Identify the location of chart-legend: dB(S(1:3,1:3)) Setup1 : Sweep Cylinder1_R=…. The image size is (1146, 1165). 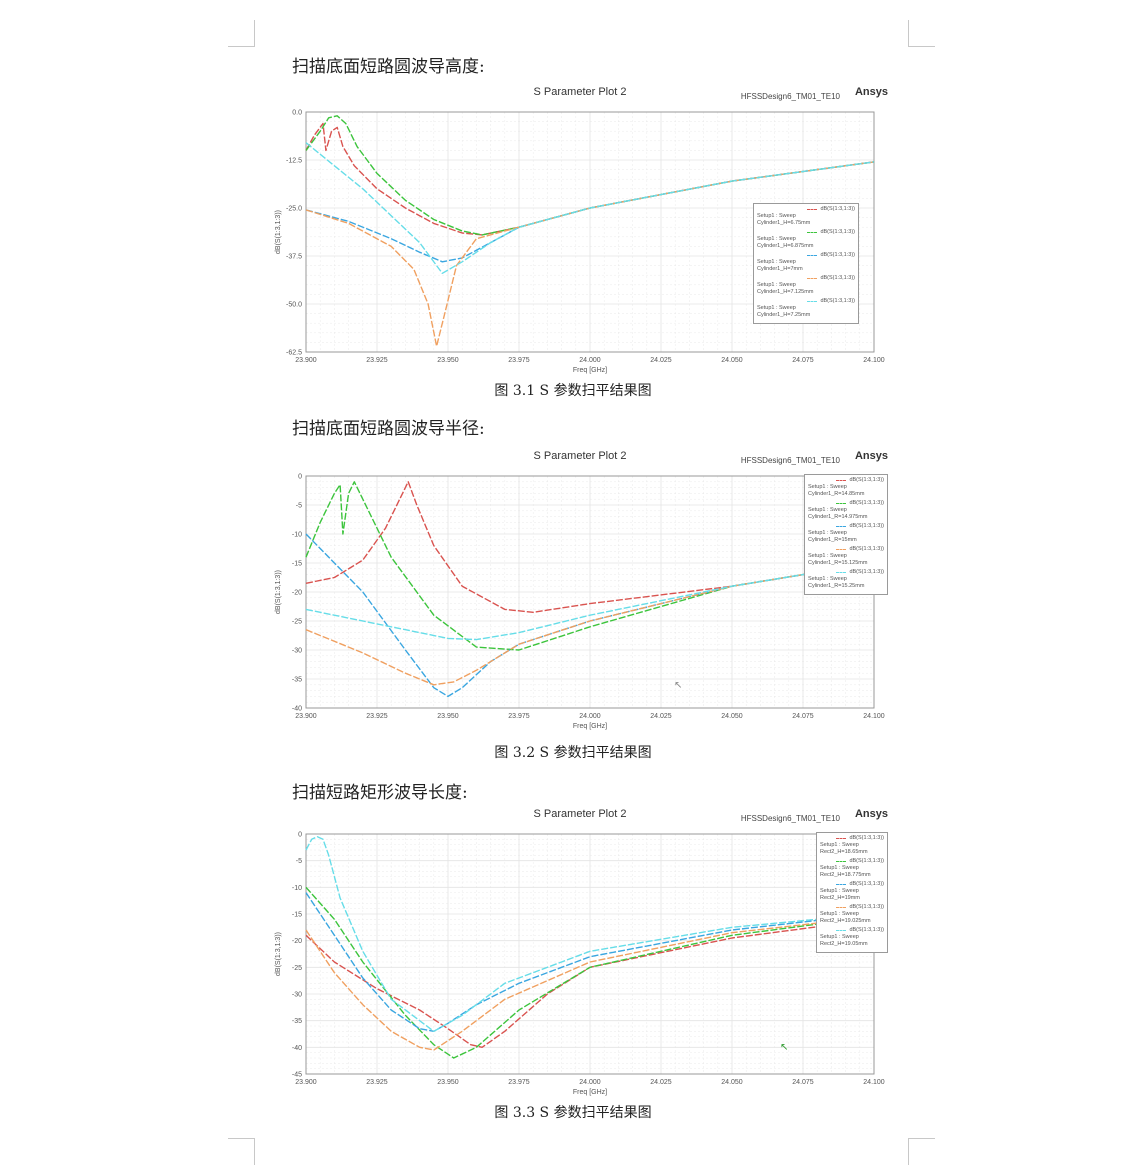
(846, 534).